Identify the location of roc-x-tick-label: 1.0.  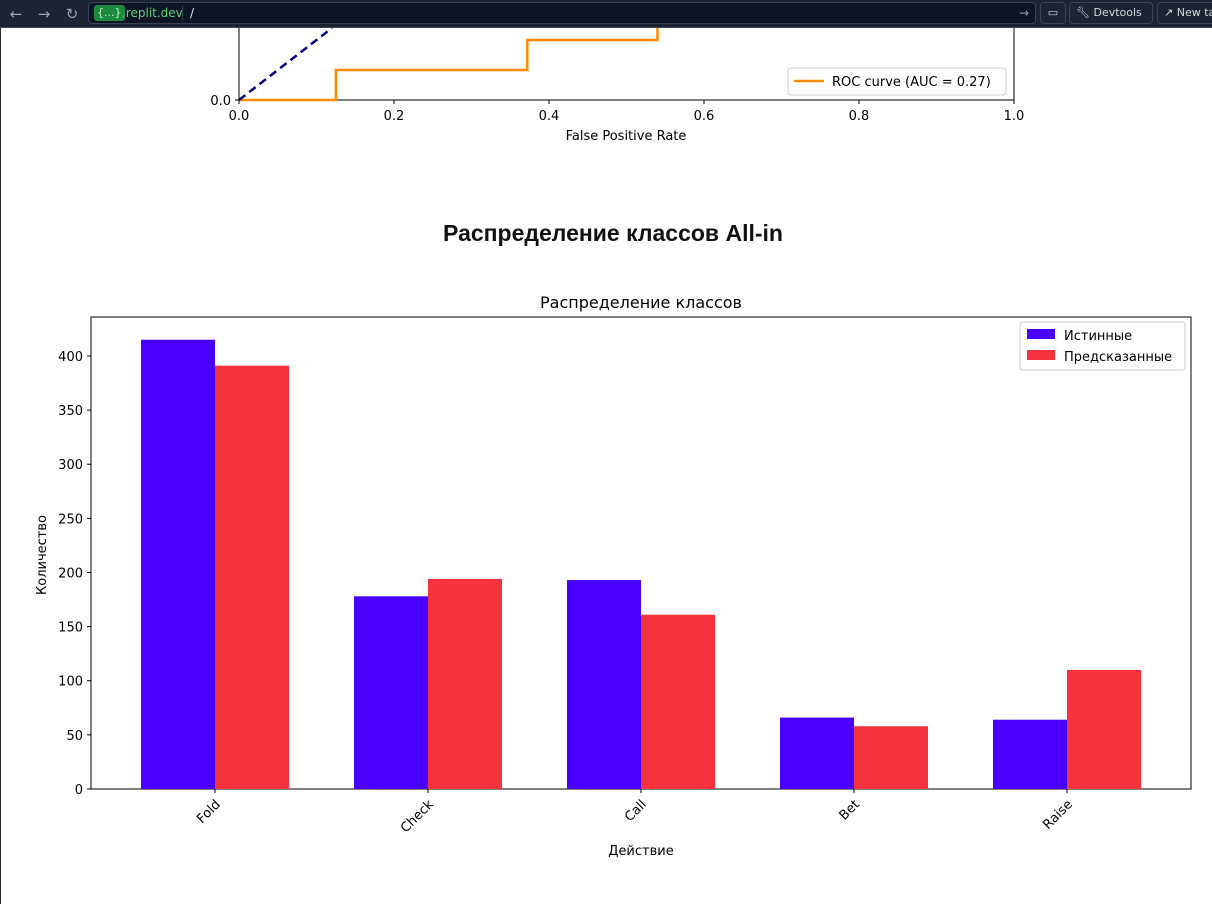
(1014, 116).